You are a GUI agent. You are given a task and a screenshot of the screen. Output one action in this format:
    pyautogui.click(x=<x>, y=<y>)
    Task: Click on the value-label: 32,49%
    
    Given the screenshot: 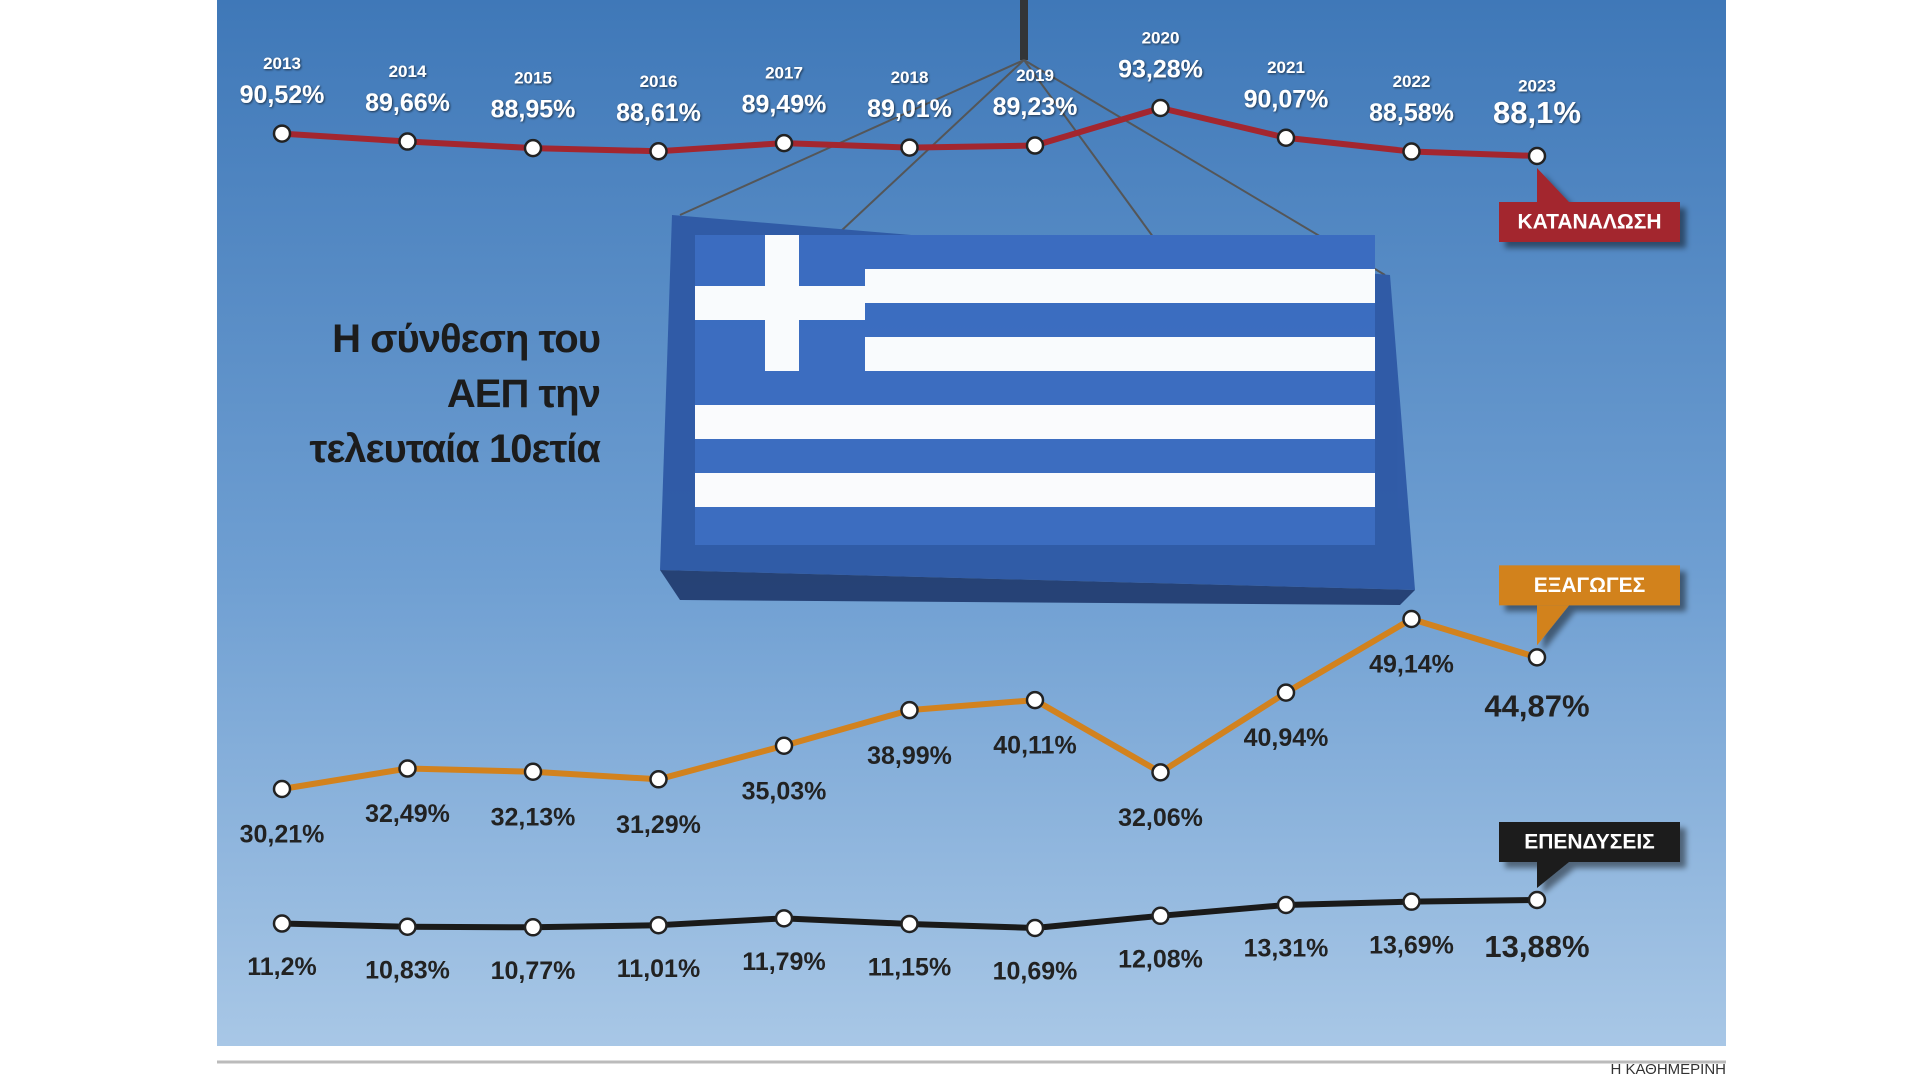 What is the action you would take?
    pyautogui.click(x=407, y=814)
    